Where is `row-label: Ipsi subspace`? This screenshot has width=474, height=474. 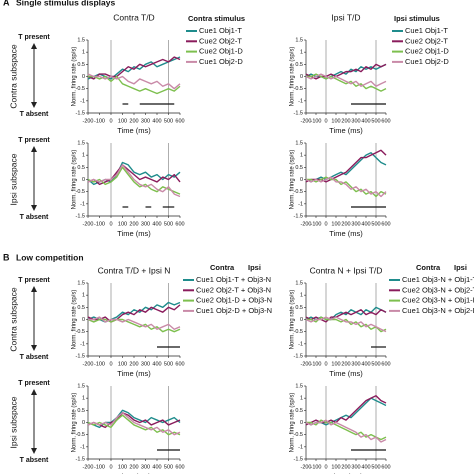 row-label: Ipsi subspace is located at coordinates (13, 422).